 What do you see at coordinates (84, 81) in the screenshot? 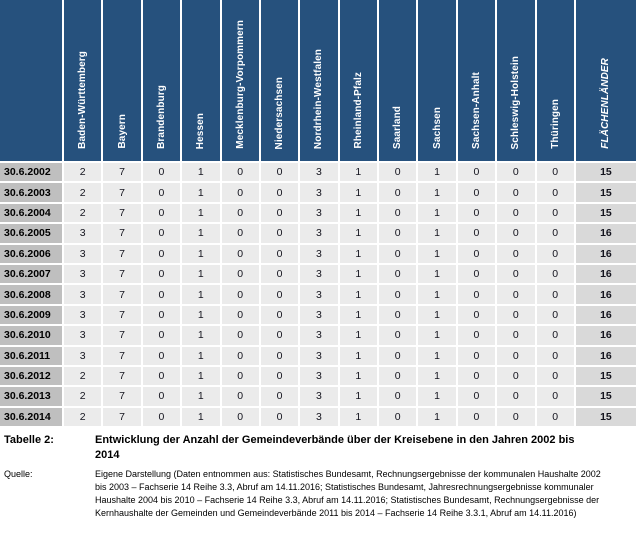
I see `column-header-baden-w-rttemberg: Baden-Württemberg` at bounding box center [84, 81].